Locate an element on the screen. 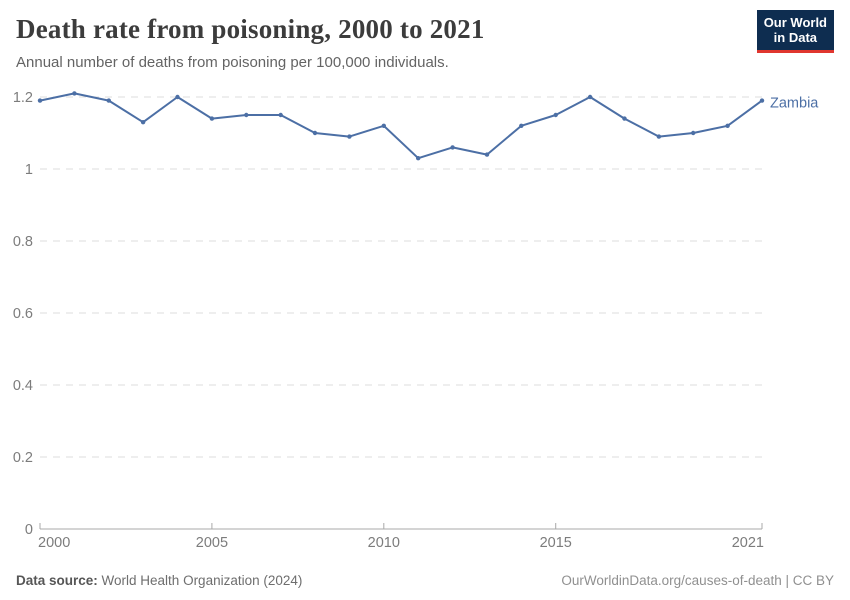 Image resolution: width=850 pixels, height=600 pixels. x-tick-label-2000: 2000 is located at coordinates (54, 543).